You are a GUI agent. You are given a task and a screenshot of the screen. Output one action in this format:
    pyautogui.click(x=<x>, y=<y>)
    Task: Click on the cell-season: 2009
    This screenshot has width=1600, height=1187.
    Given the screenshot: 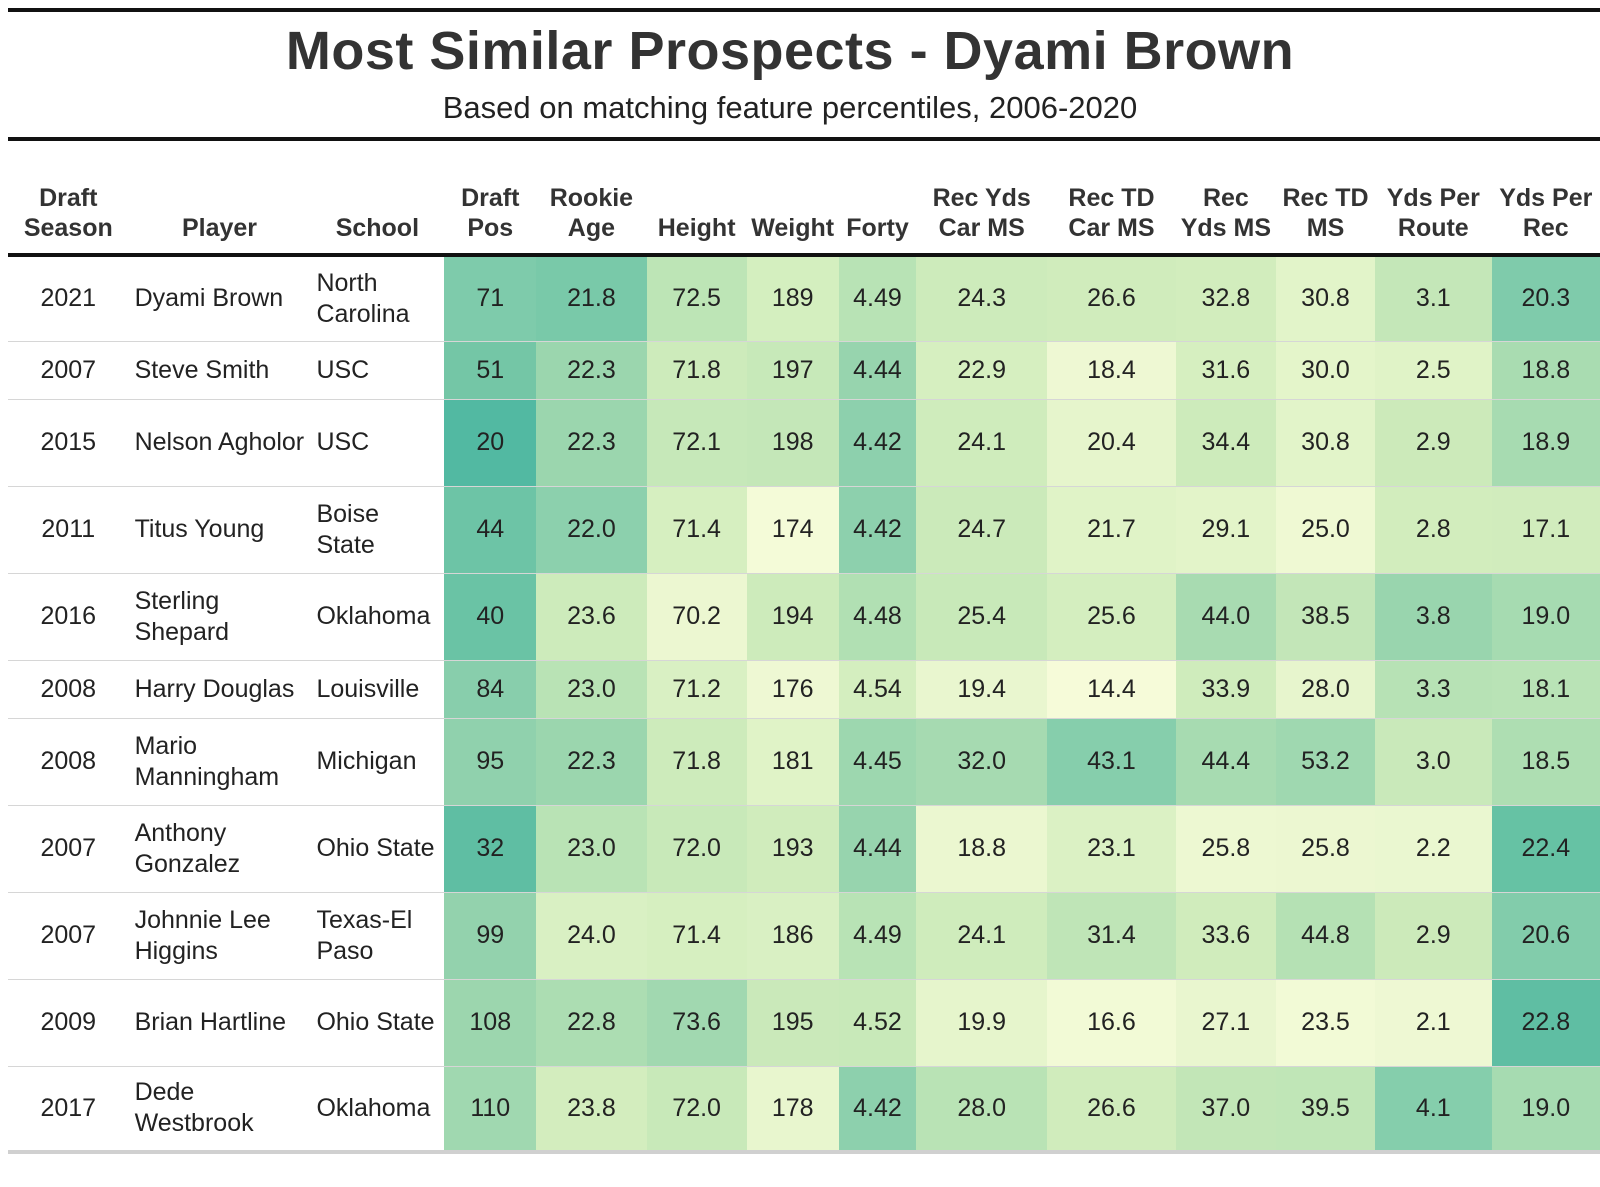 What is the action you would take?
    pyautogui.click(x=68, y=1023)
    